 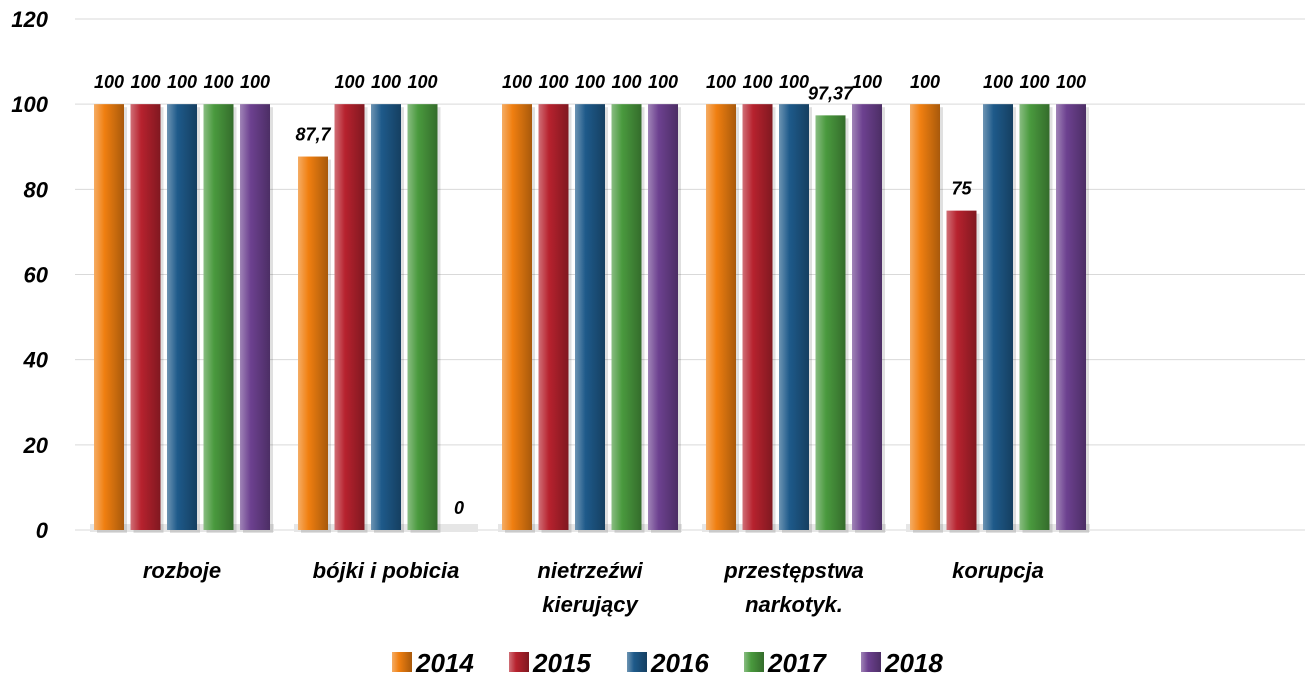 I want to click on data-label: 75, so click(x=961, y=189).